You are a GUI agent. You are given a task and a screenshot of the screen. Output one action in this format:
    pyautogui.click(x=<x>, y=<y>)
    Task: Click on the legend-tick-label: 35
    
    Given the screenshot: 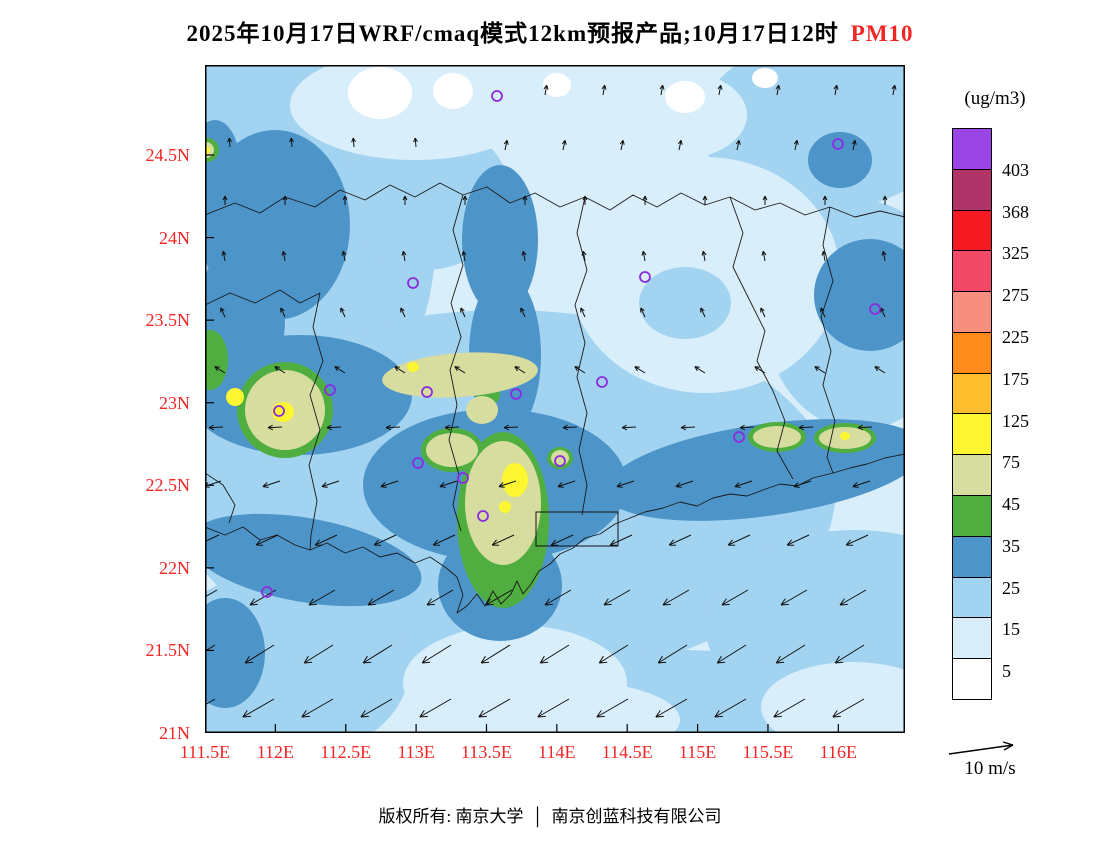 What is the action you would take?
    pyautogui.click(x=1011, y=545)
    